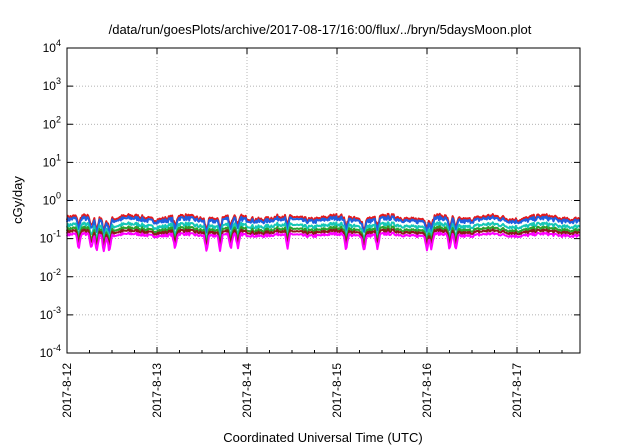 This screenshot has width=640, height=448. I want to click on y-tick-label: 10⁻², so click(50, 275).